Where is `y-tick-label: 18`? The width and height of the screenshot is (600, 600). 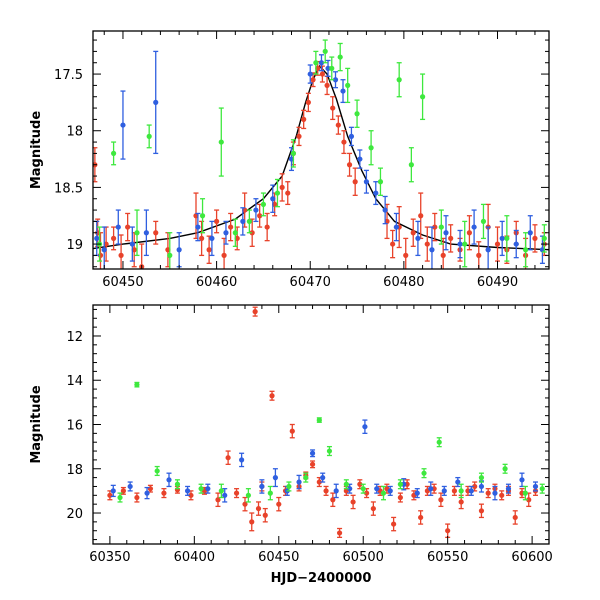
y-tick-label: 18 is located at coordinates (74, 132).